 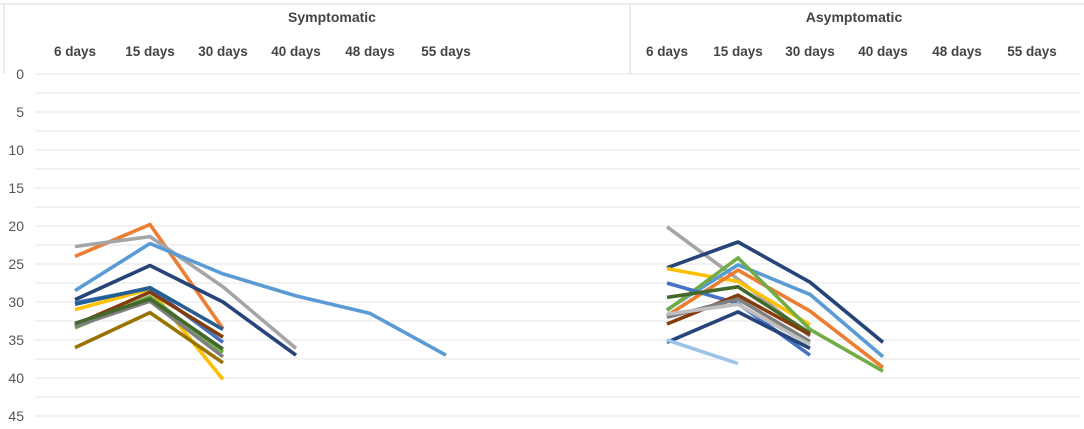 I want to click on y-tick-label: 45, so click(x=16, y=416).